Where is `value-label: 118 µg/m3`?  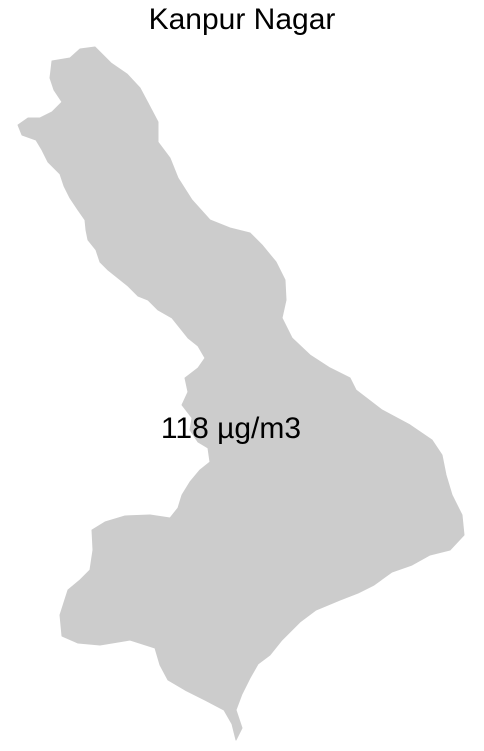 value-label: 118 µg/m3 is located at coordinates (231, 428).